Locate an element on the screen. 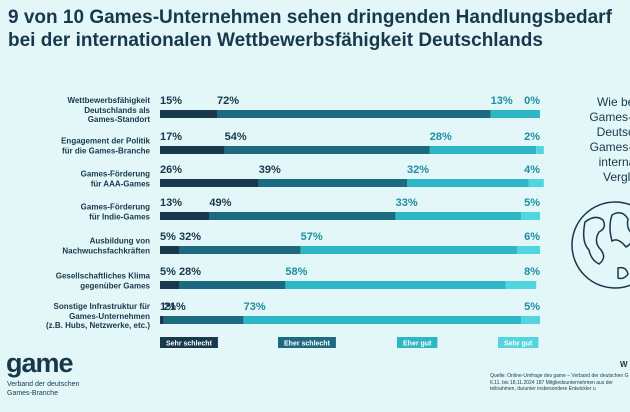 The width and height of the screenshot is (630, 412). value-label: 15% is located at coordinates (171, 101).